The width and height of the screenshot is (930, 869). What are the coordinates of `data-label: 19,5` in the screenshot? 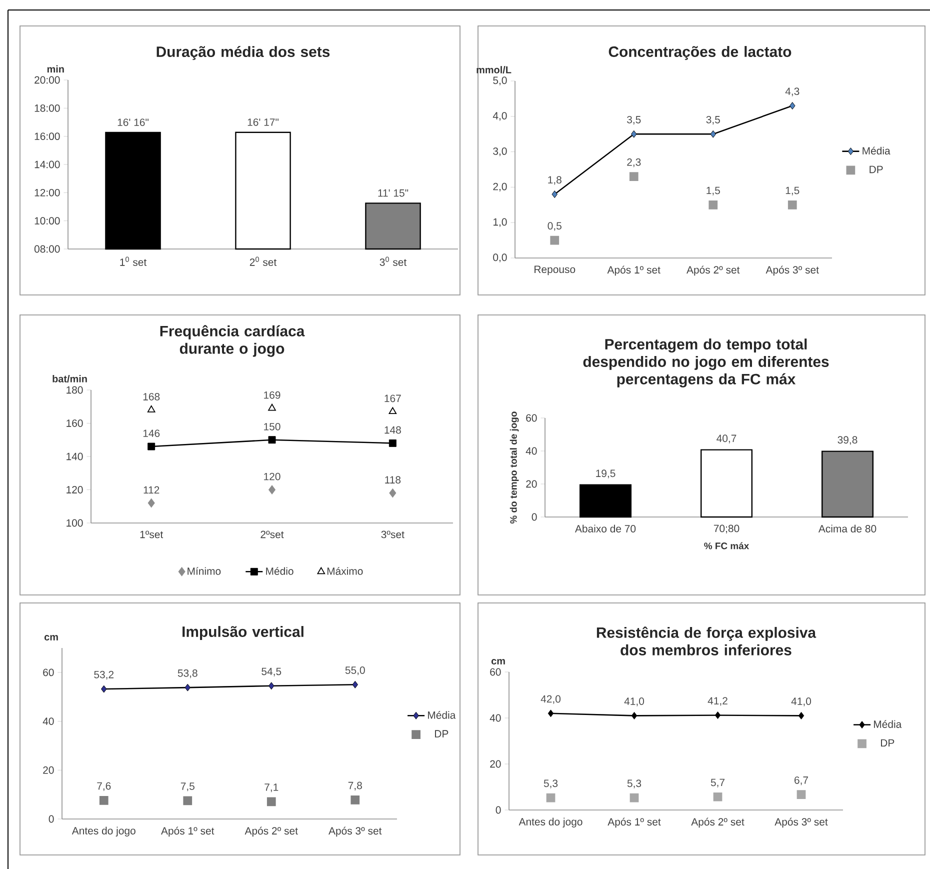 It's located at (606, 474).